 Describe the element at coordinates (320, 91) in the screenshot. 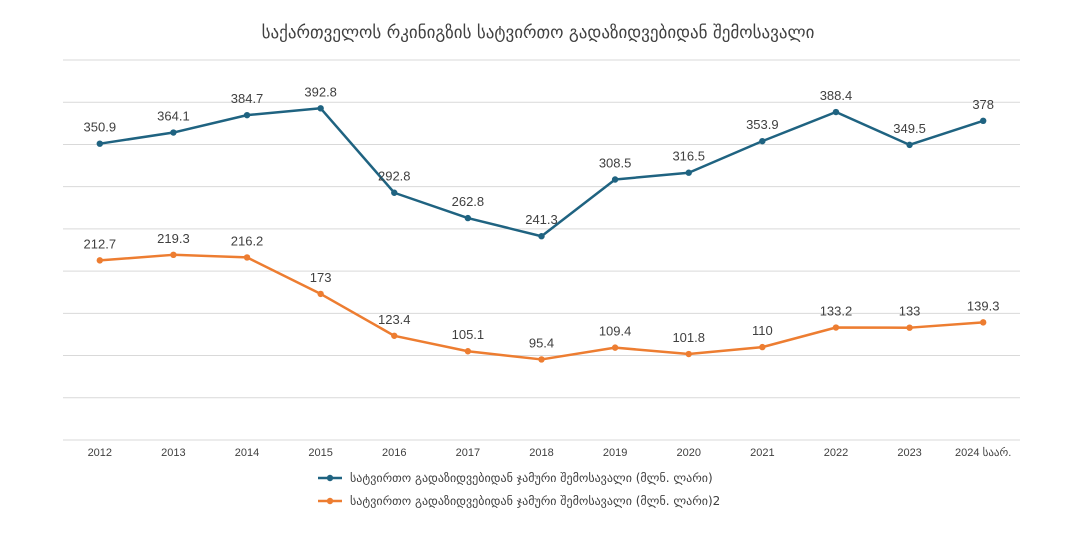

I see `data-label: 392.8` at that location.